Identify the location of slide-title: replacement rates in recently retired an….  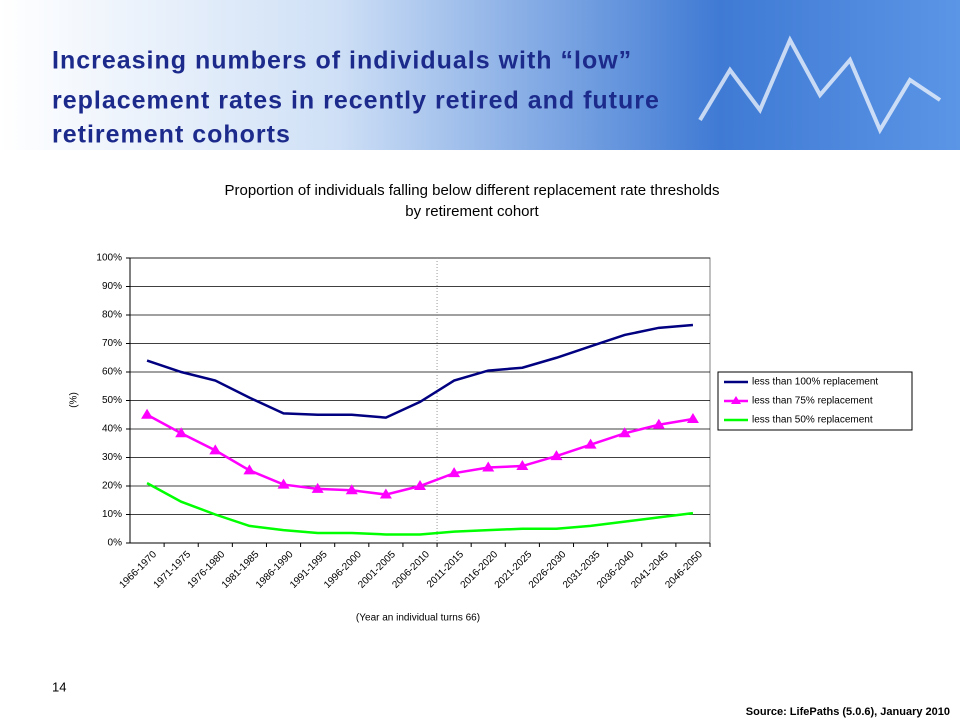
(356, 101).